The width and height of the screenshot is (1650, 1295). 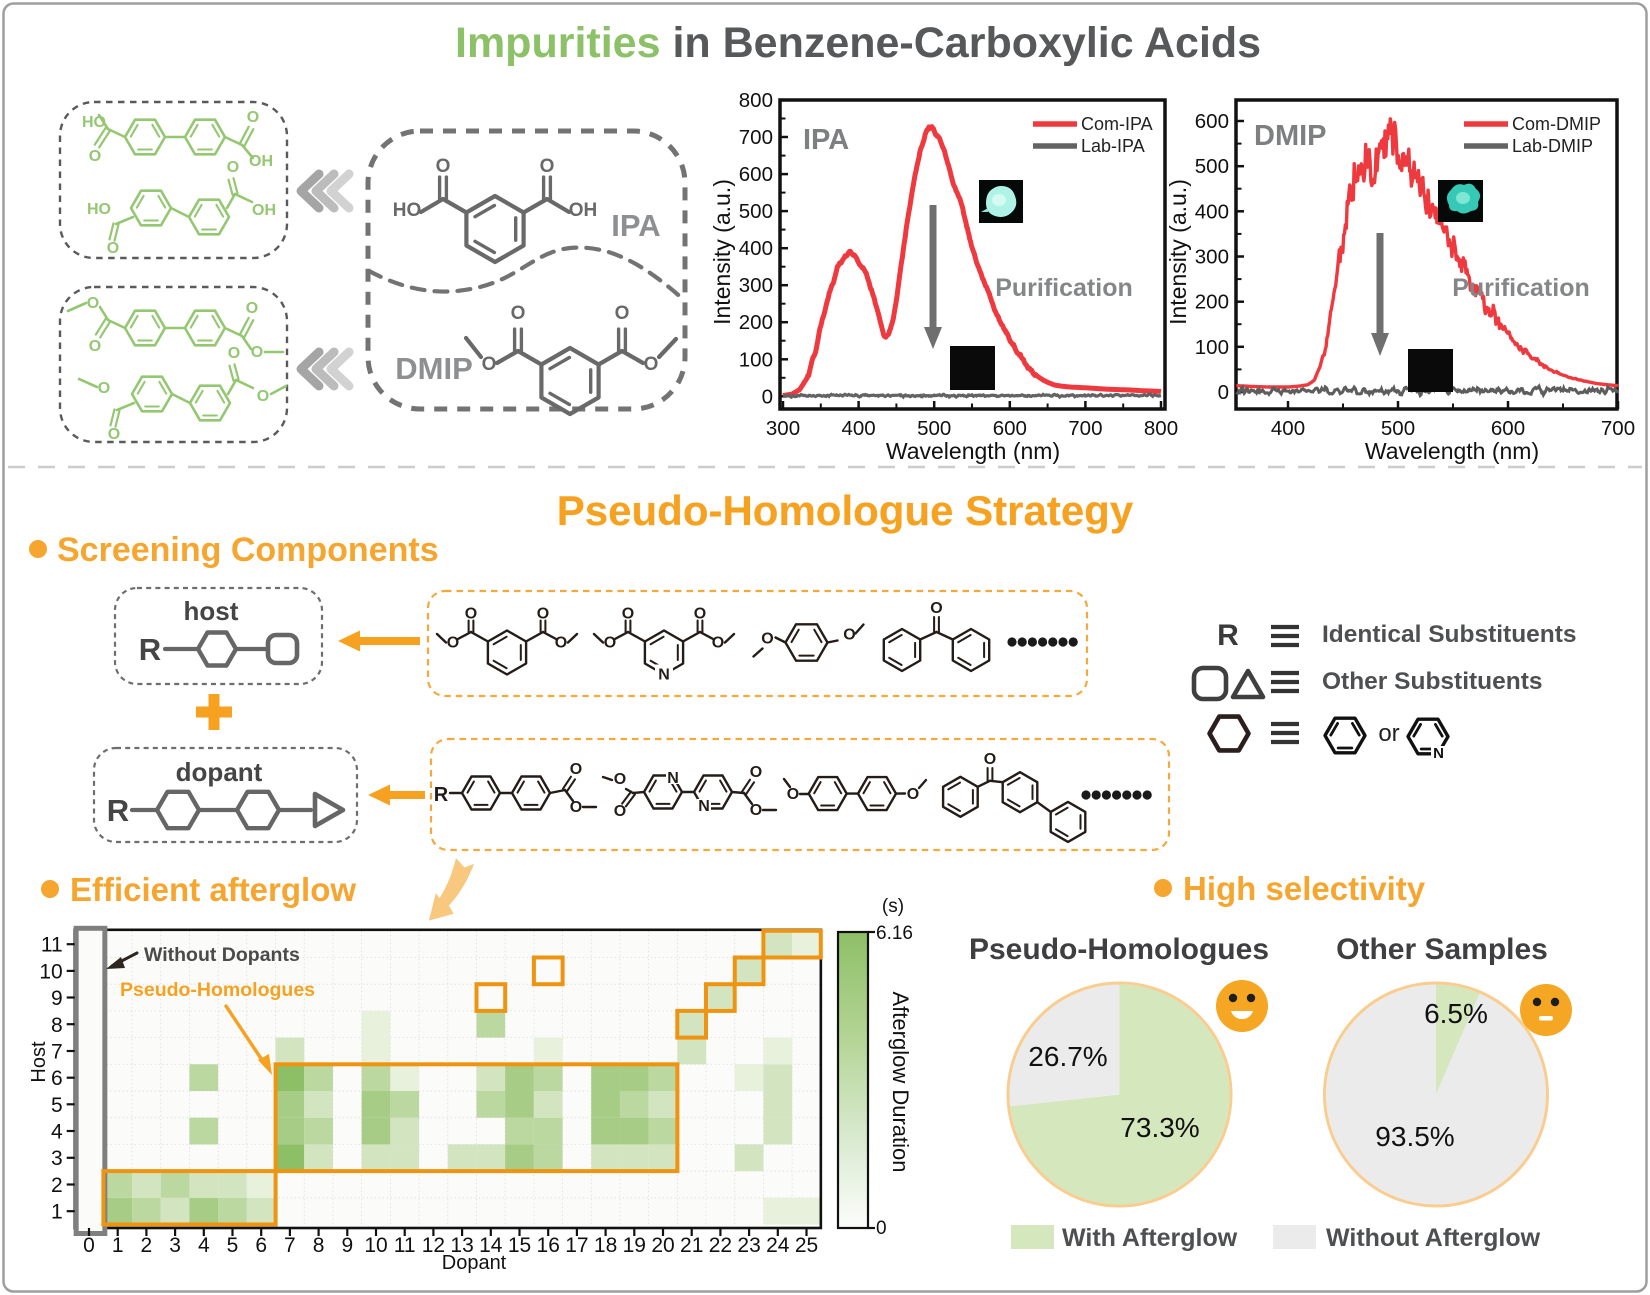 I want to click on svg-text: Purification, so click(x=1521, y=288).